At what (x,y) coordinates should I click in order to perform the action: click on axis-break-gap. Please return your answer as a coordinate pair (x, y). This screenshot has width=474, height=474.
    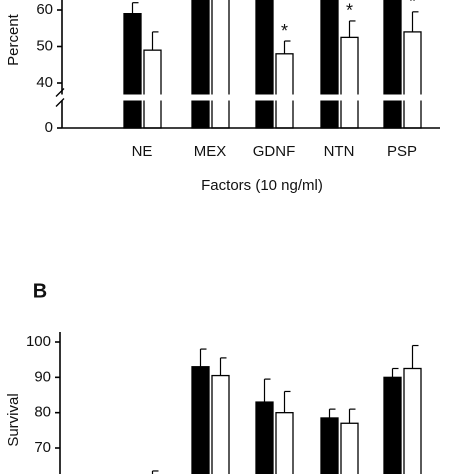
    Looking at the image, I should click on (247, 97).